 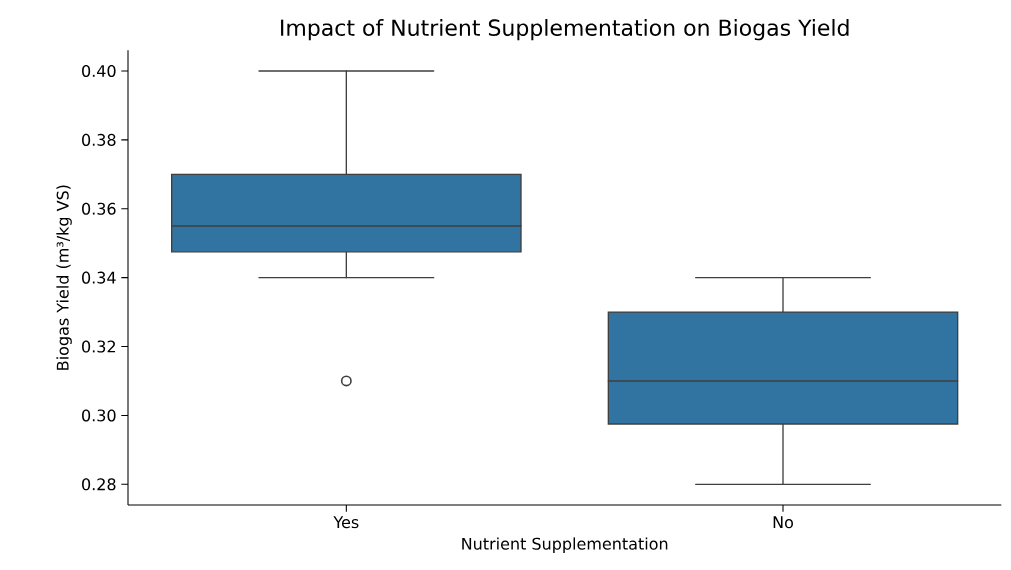 What do you see at coordinates (783, 522) in the screenshot?
I see `x-tick-label: No` at bounding box center [783, 522].